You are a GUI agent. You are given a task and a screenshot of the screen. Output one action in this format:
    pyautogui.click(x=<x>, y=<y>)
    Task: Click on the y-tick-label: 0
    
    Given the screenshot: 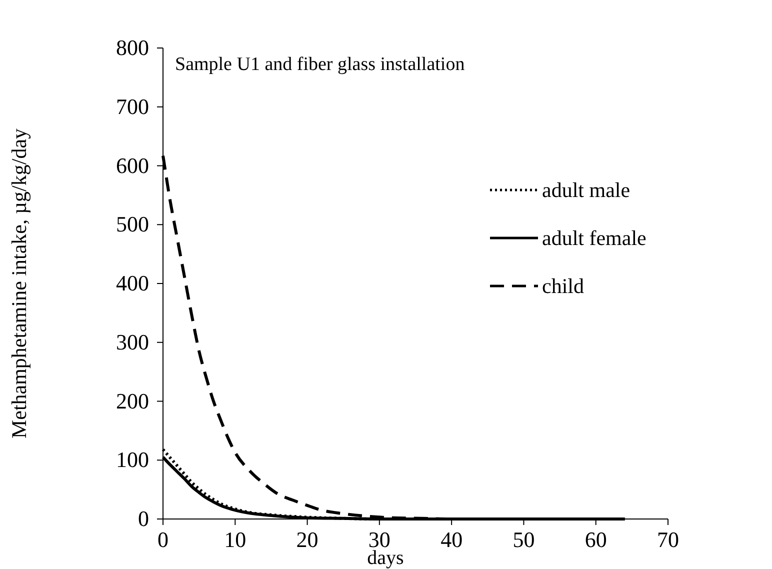 What is the action you would take?
    pyautogui.click(x=143, y=518)
    